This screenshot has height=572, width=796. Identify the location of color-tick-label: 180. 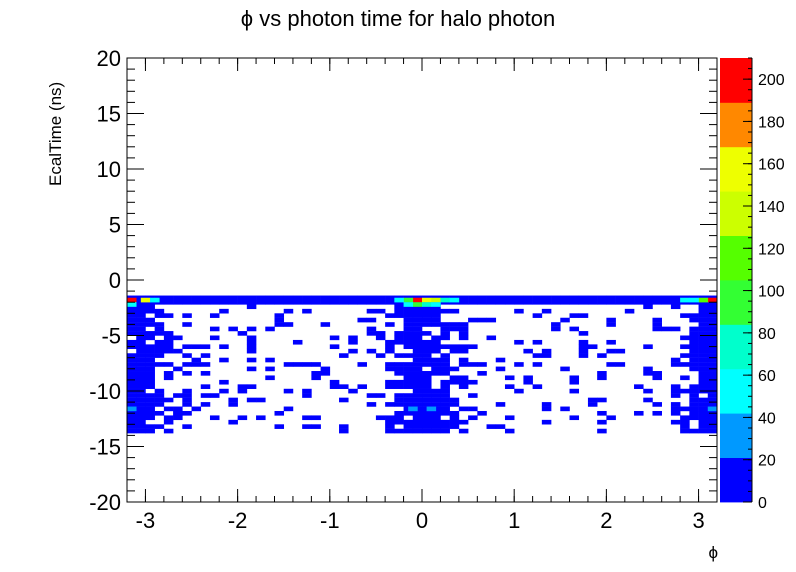
(771, 122).